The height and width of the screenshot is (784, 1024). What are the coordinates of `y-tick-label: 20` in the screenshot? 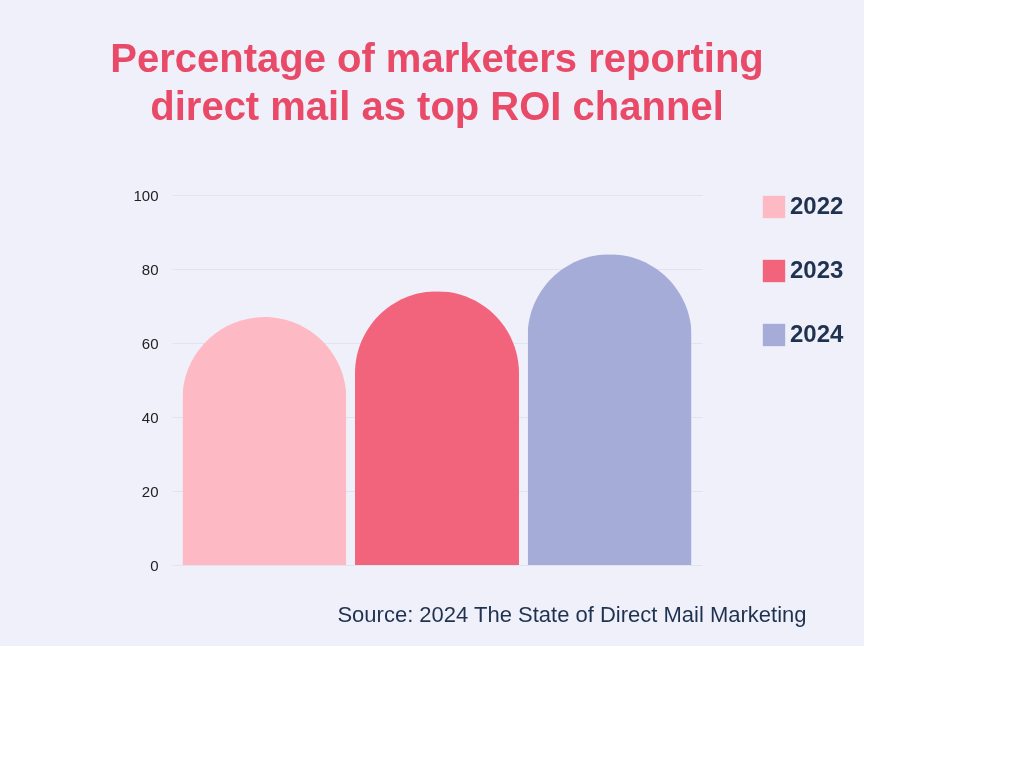 It's located at (150, 491).